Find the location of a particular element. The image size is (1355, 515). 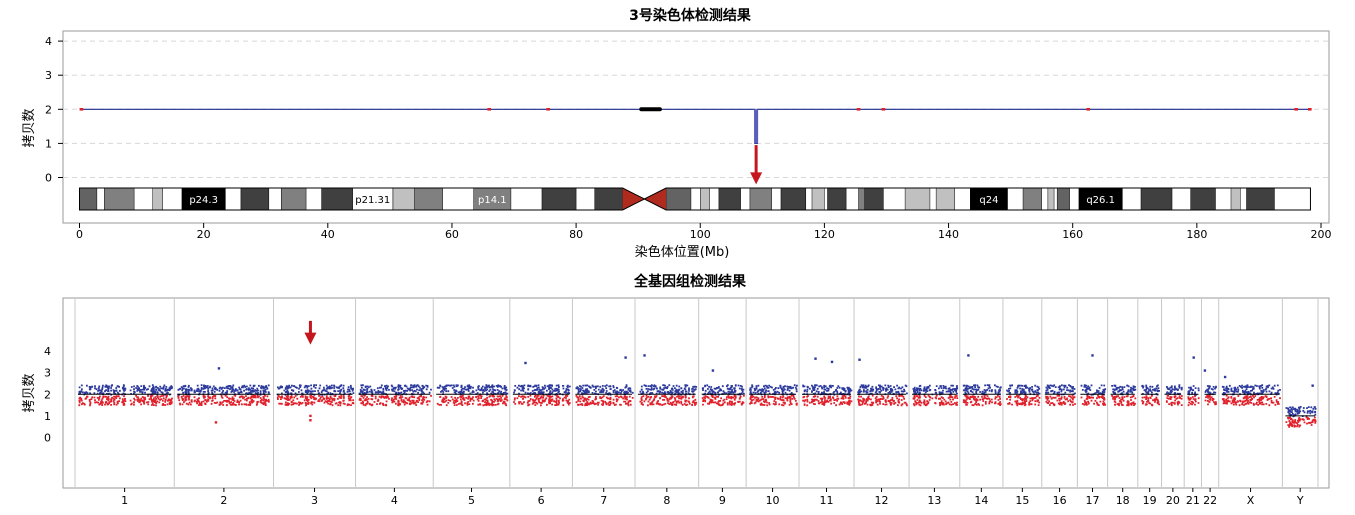

xtick-label: 20 is located at coordinates (204, 234).